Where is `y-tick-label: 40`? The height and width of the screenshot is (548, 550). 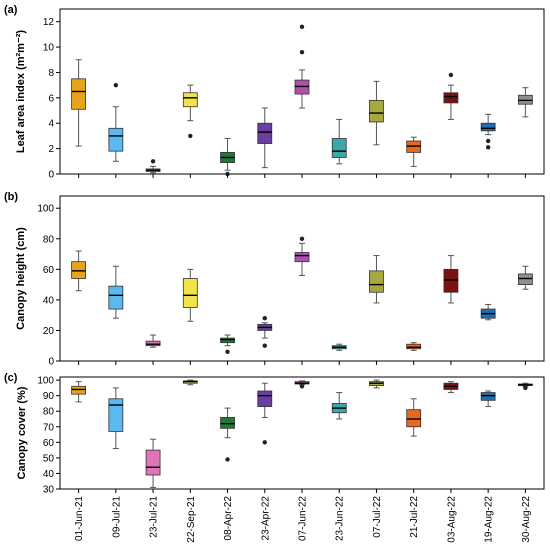 y-tick-label: 40 is located at coordinates (49, 474).